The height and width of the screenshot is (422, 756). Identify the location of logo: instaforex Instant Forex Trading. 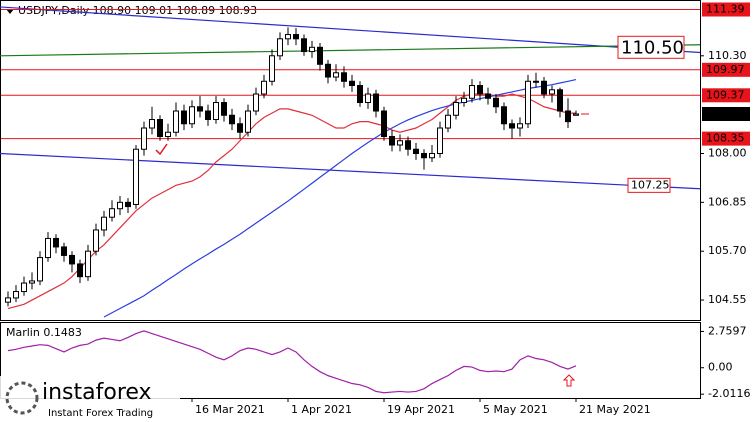
(90, 399).